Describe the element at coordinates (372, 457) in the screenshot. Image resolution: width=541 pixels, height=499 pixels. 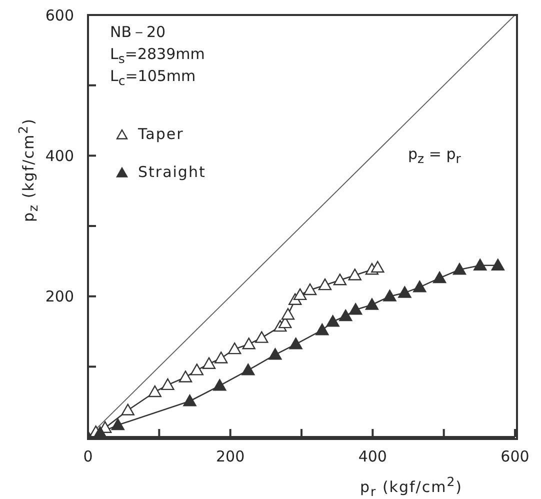
I see `x-tick-label: 400` at that location.